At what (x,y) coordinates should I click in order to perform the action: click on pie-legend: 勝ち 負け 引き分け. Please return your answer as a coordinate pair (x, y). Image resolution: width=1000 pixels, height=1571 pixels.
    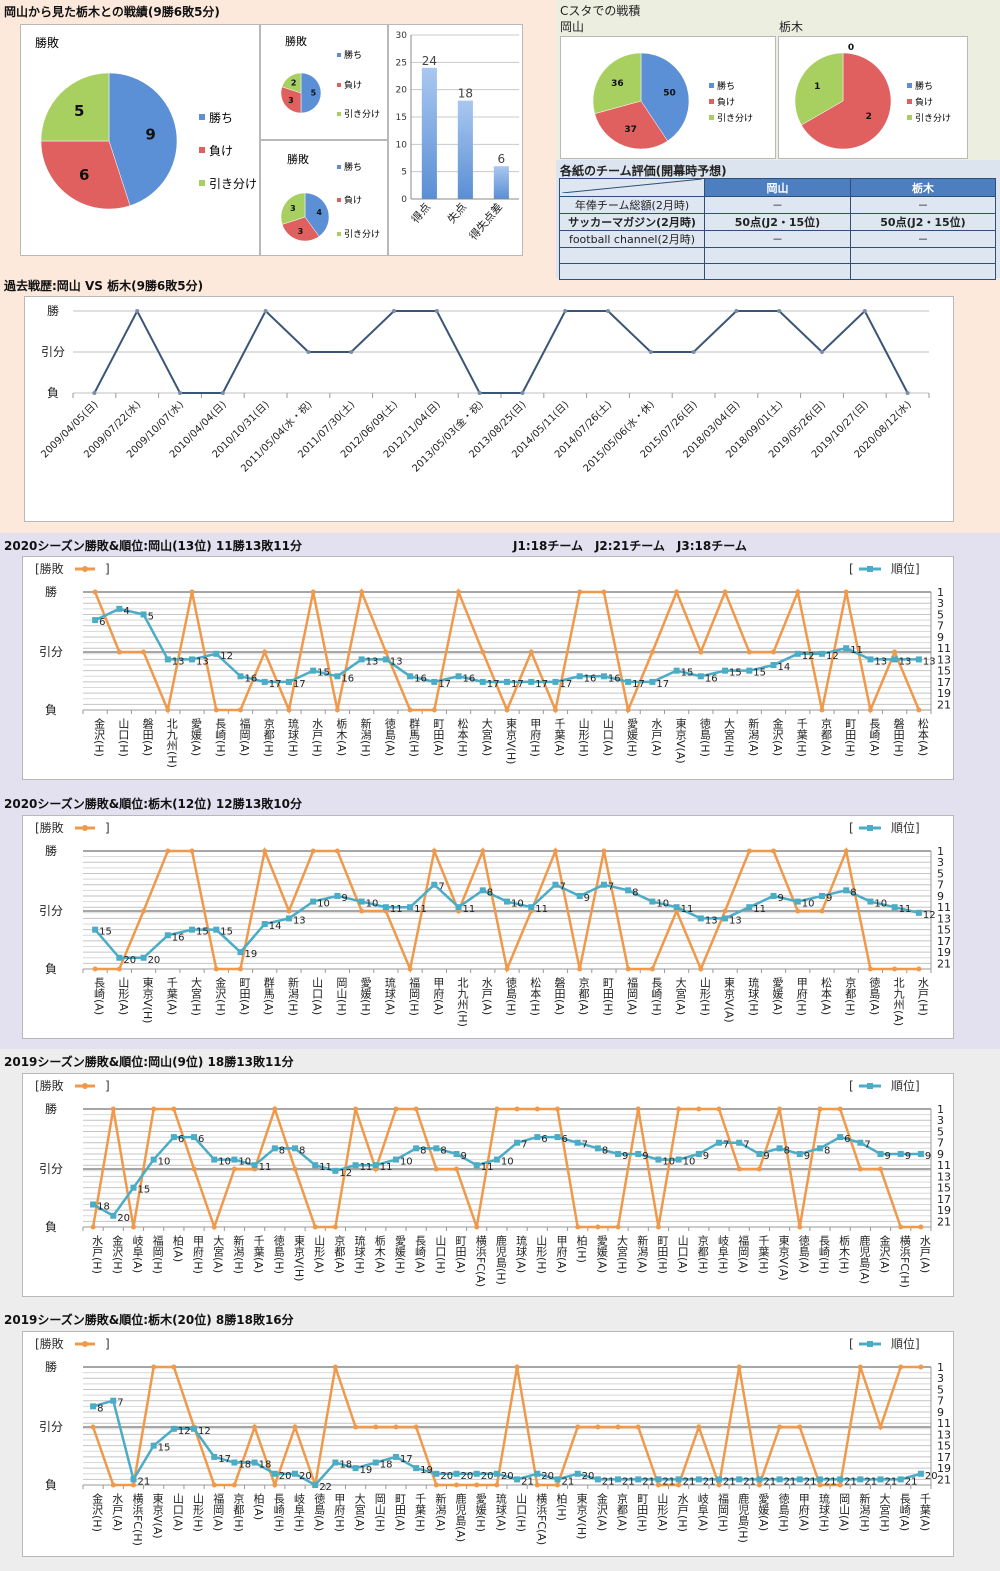
    Looking at the image, I should click on (228, 150).